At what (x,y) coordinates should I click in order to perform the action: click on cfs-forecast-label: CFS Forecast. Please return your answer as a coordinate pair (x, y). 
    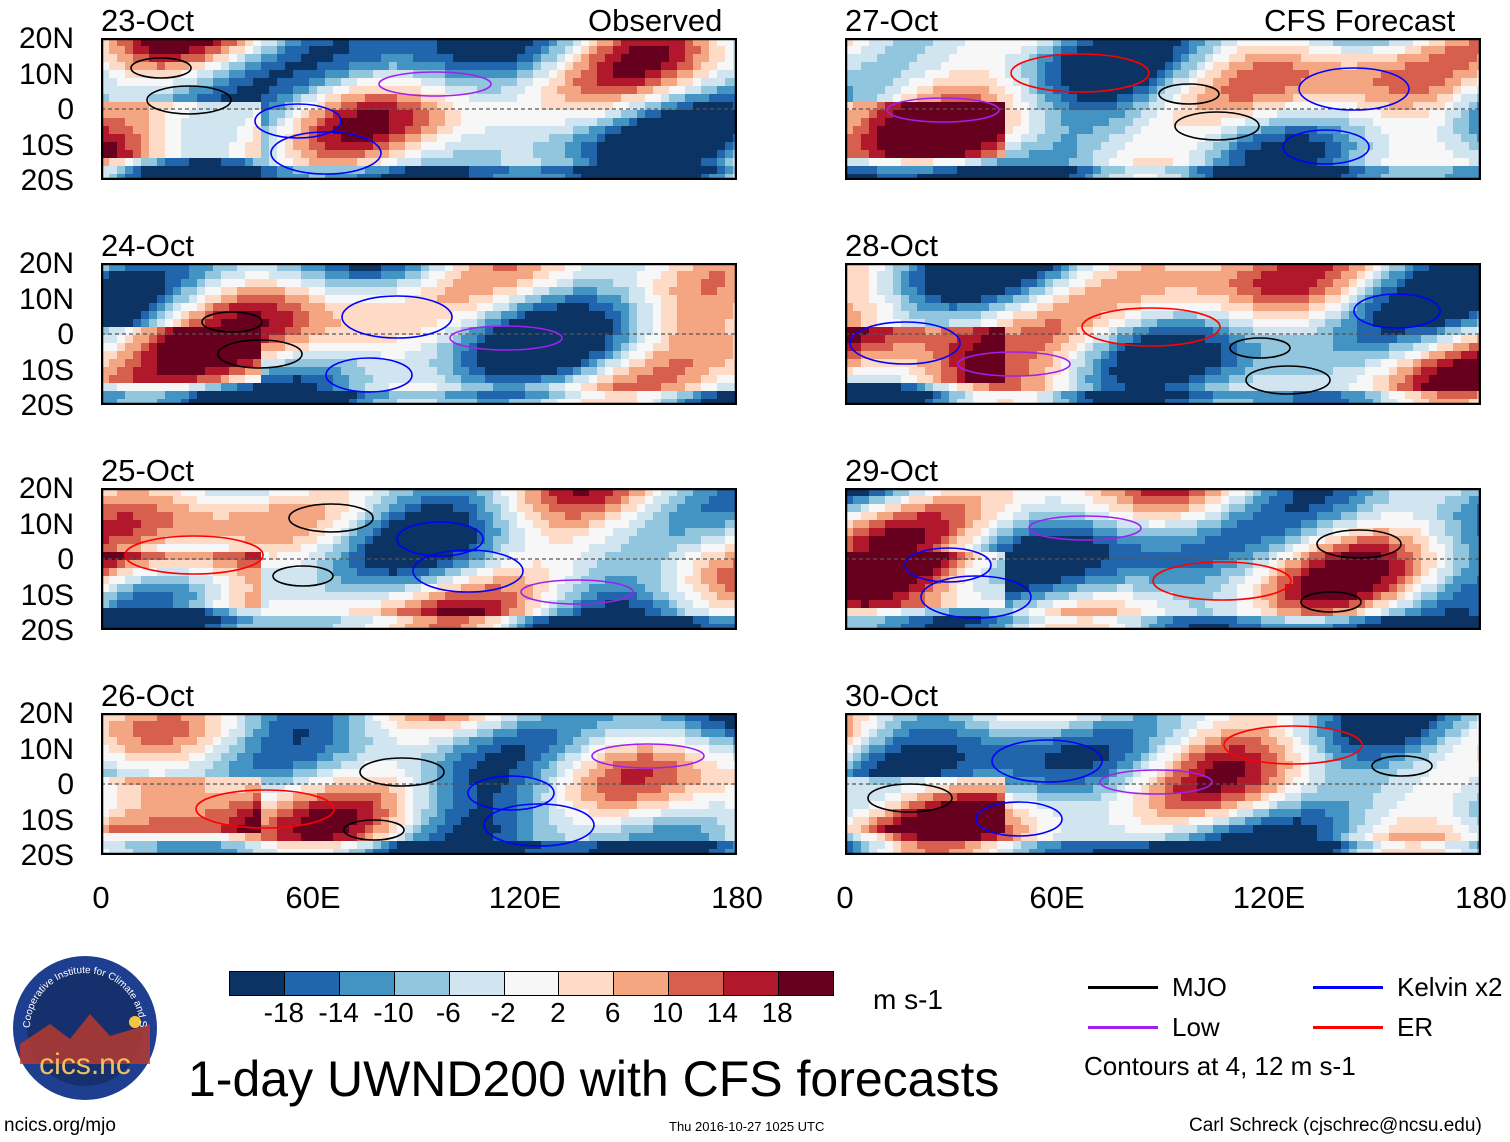
    Looking at the image, I should click on (1360, 20).